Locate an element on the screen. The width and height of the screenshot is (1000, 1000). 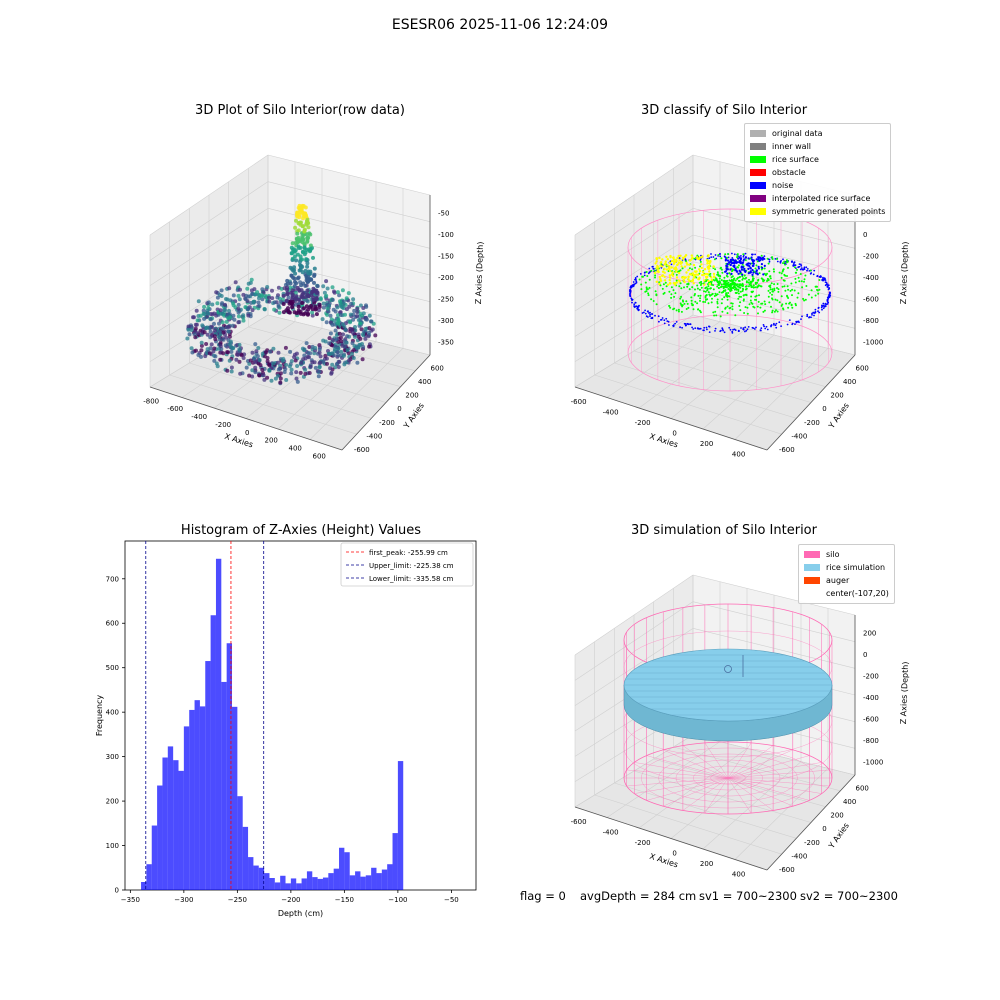
classify-legend-item: noise is located at coordinates (817, 185).